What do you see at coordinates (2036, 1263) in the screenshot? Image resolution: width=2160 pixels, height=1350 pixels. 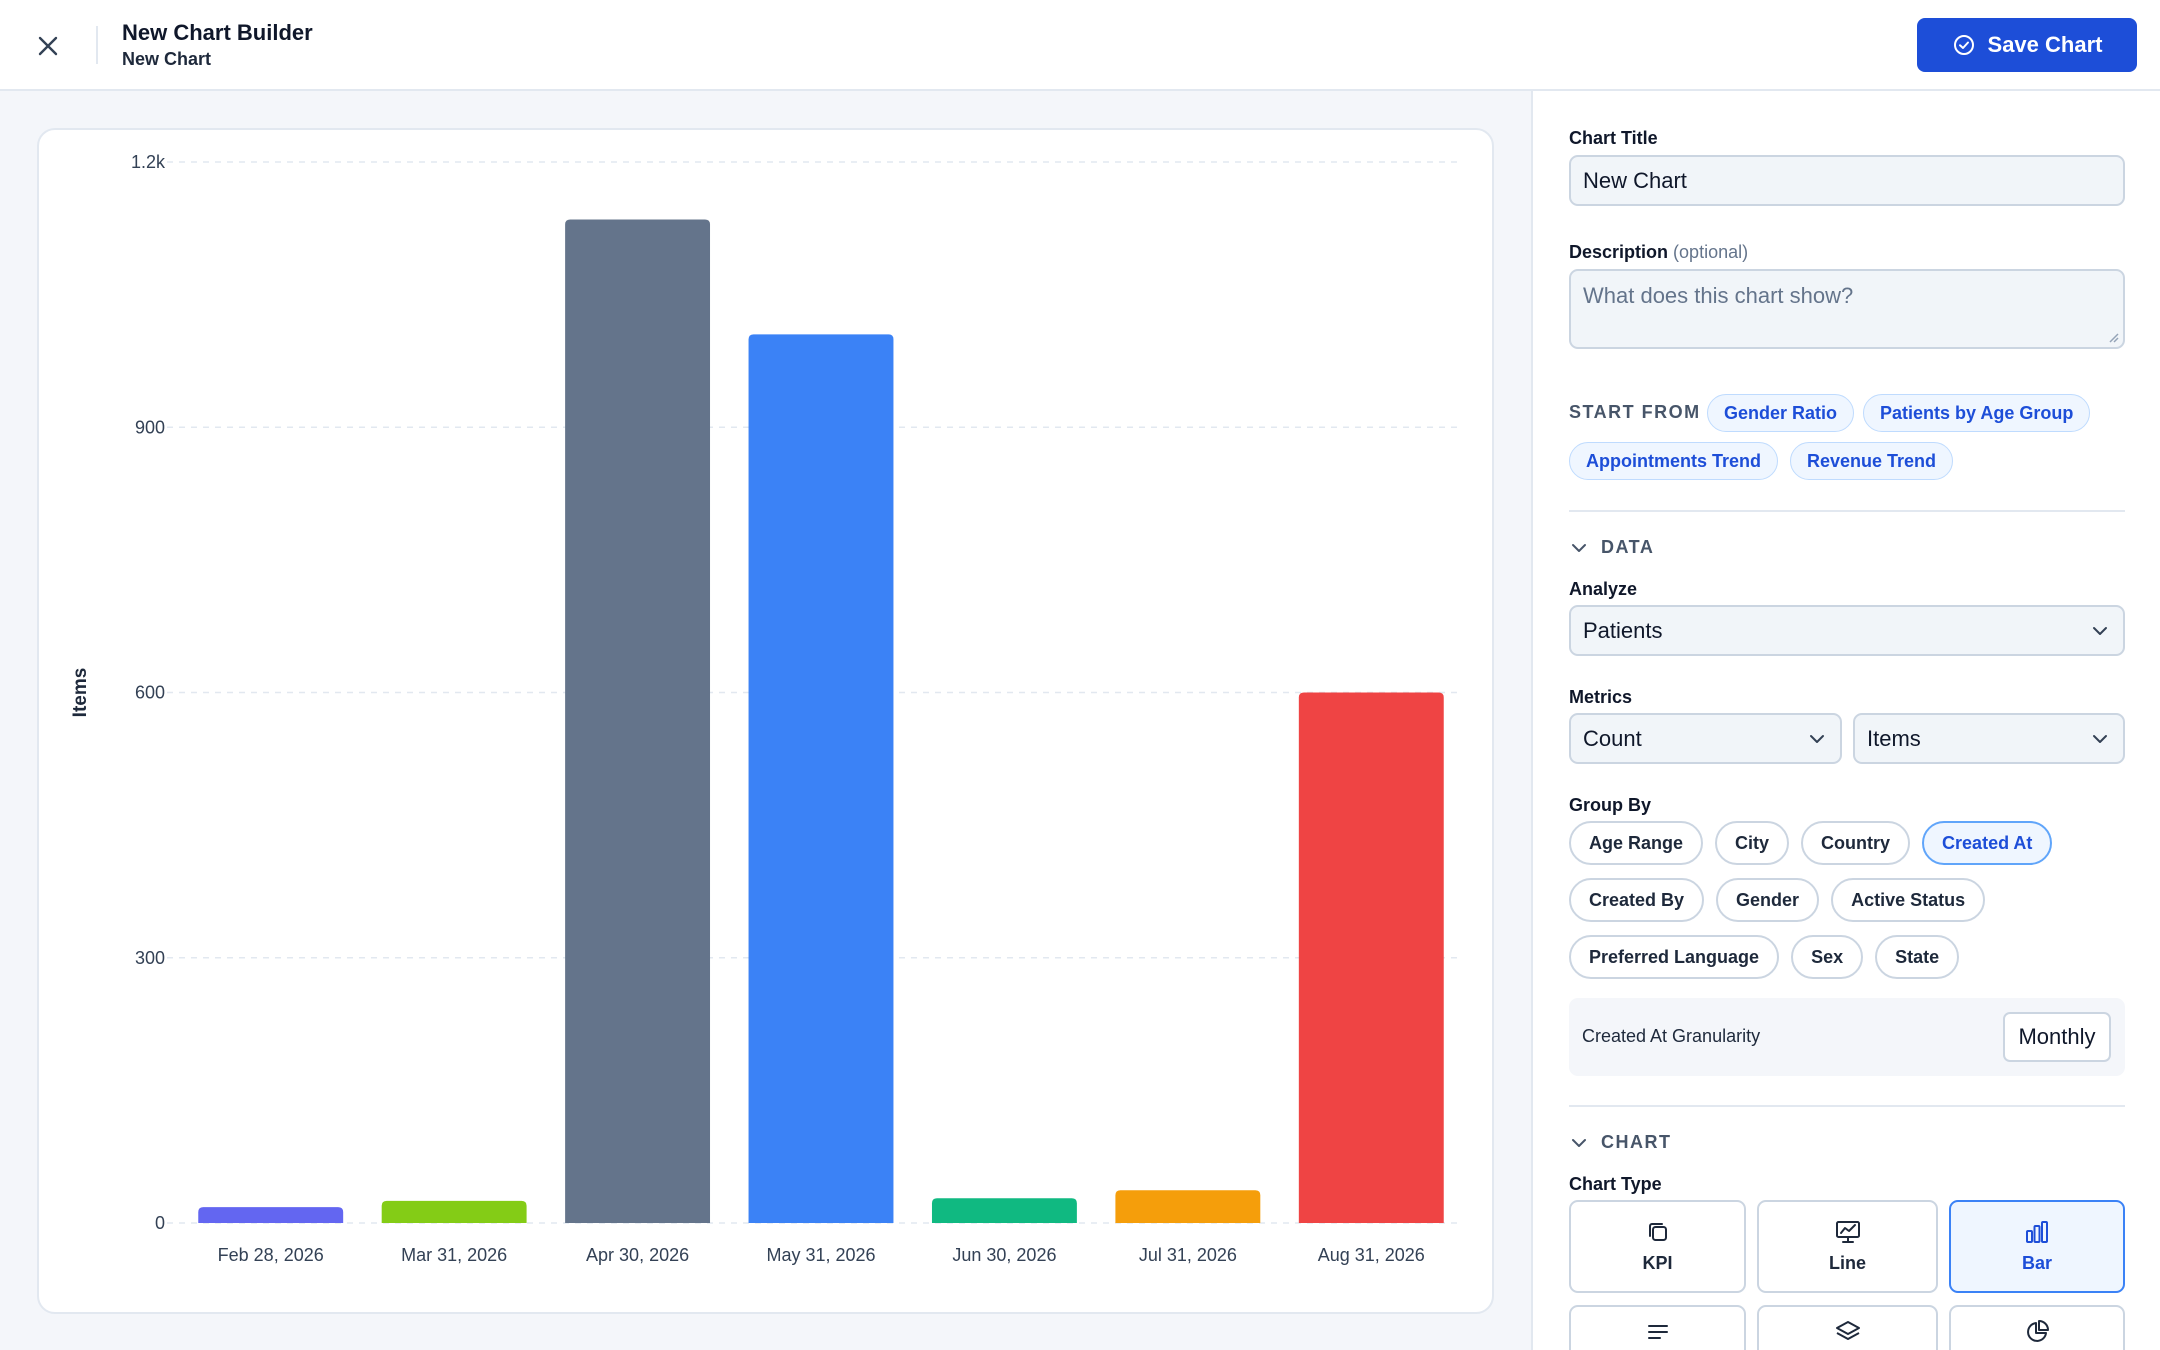 I see `chart-type-bar-label: Bar` at bounding box center [2036, 1263].